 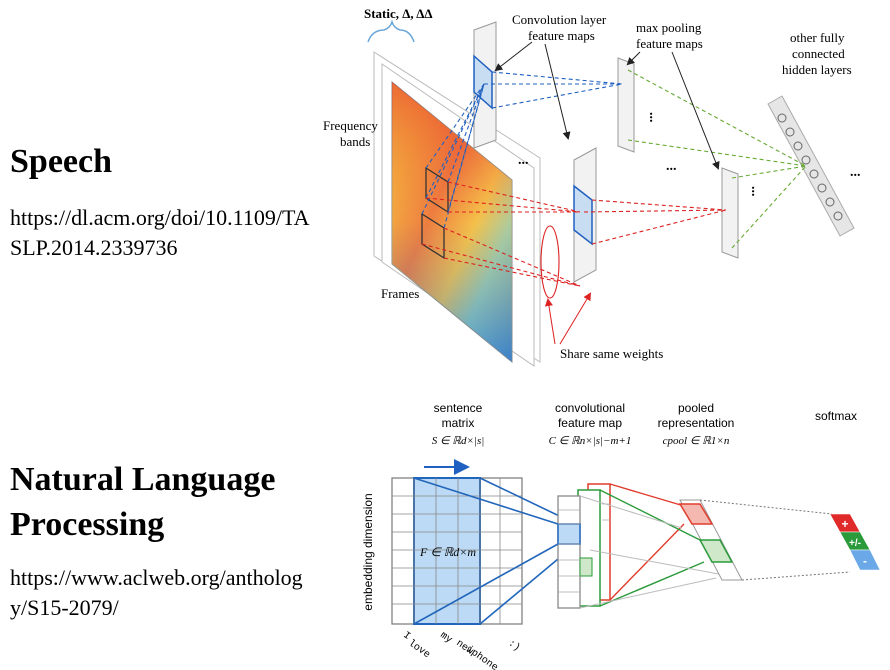 I want to click on conv-map-formula: C ∈ ℝn×|s|−m+1, so click(x=590, y=441).